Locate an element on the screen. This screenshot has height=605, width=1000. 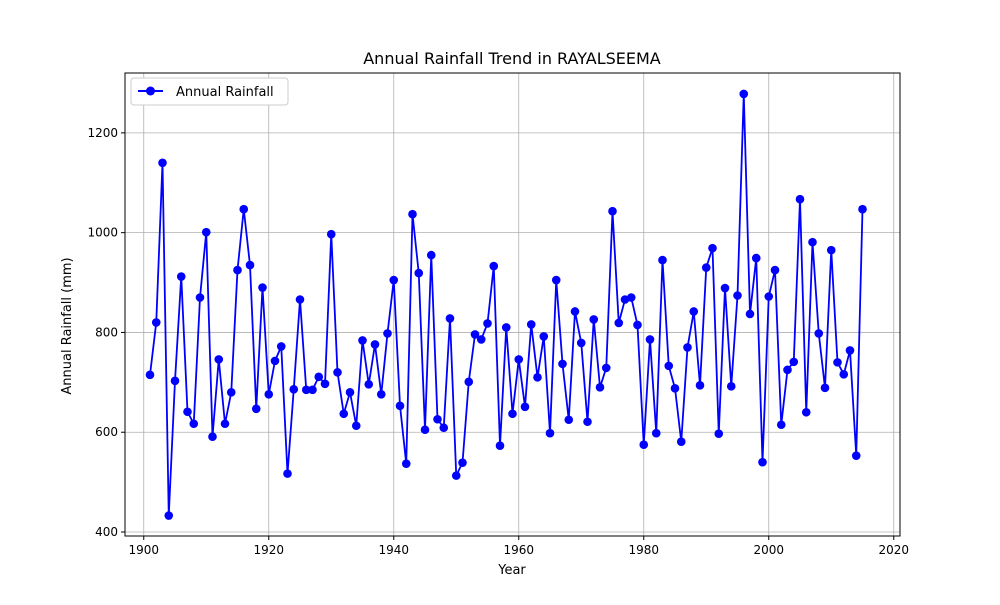
y-tick-label: 800 is located at coordinates (106, 332).